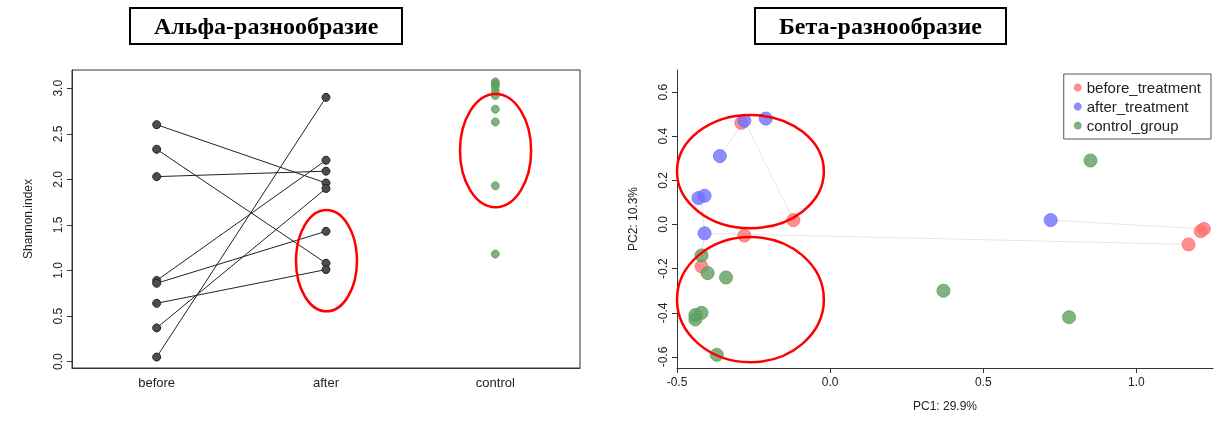 The image size is (1223, 424). Describe the element at coordinates (326, 382) in the screenshot. I see `x-tick-label: after` at that location.